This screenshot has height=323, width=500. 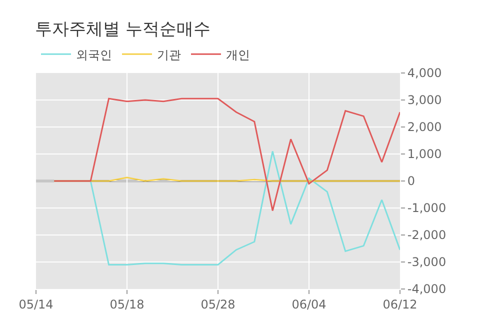 What do you see at coordinates (94, 55) in the screenshot?
I see `legend-label: 외국인` at bounding box center [94, 55].